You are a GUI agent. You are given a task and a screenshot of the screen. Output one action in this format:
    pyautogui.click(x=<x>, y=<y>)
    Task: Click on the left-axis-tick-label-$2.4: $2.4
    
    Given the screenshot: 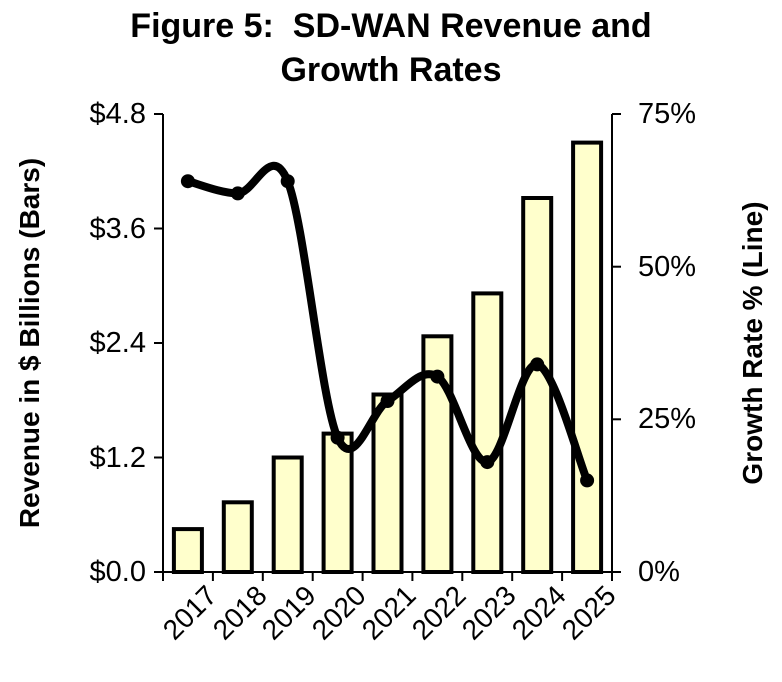 What is the action you would take?
    pyautogui.click(x=117, y=343)
    